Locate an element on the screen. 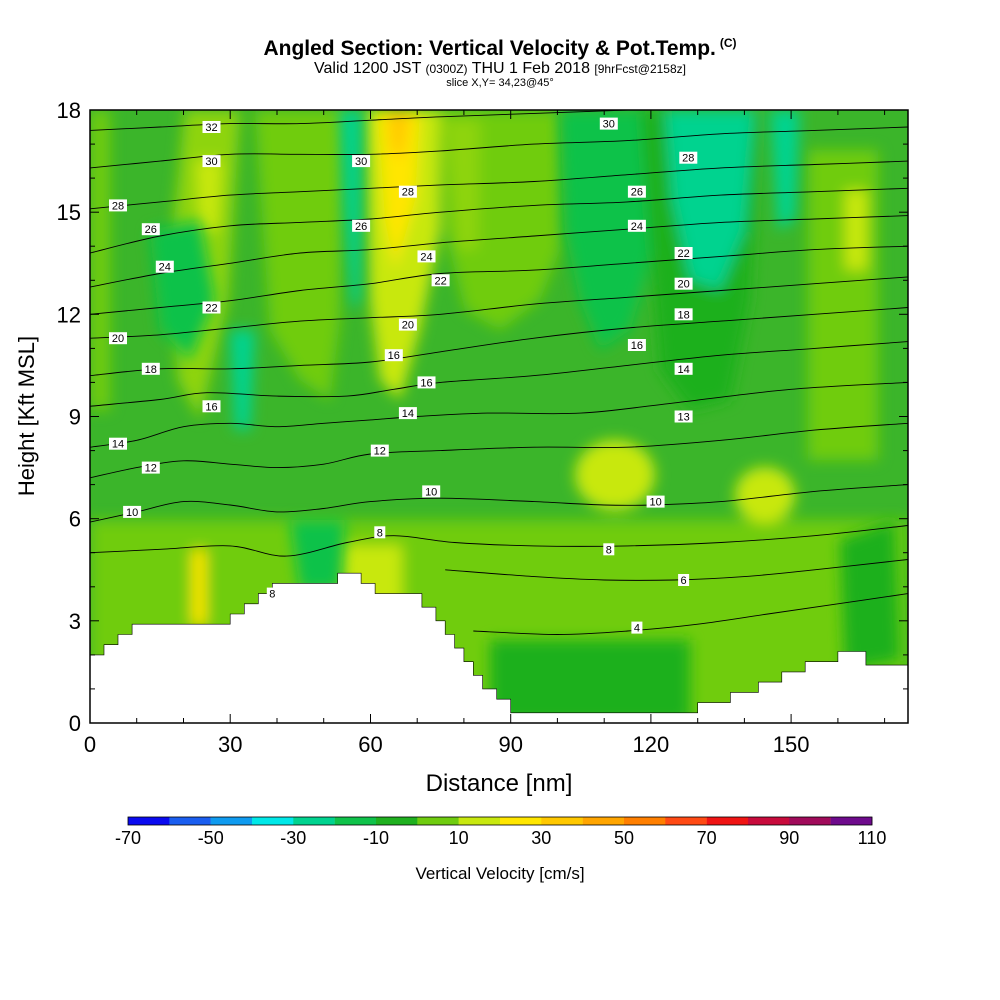 Image resolution: width=1000 pixels, height=1000 pixels. y-tick-label: 18 is located at coordinates (69, 110).